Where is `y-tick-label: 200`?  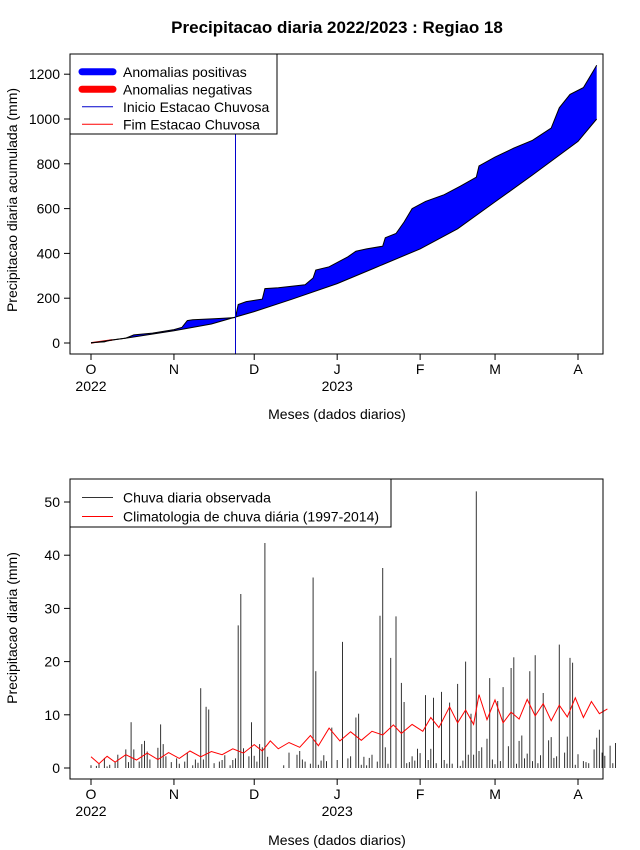 y-tick-label: 200 is located at coordinates (49, 298).